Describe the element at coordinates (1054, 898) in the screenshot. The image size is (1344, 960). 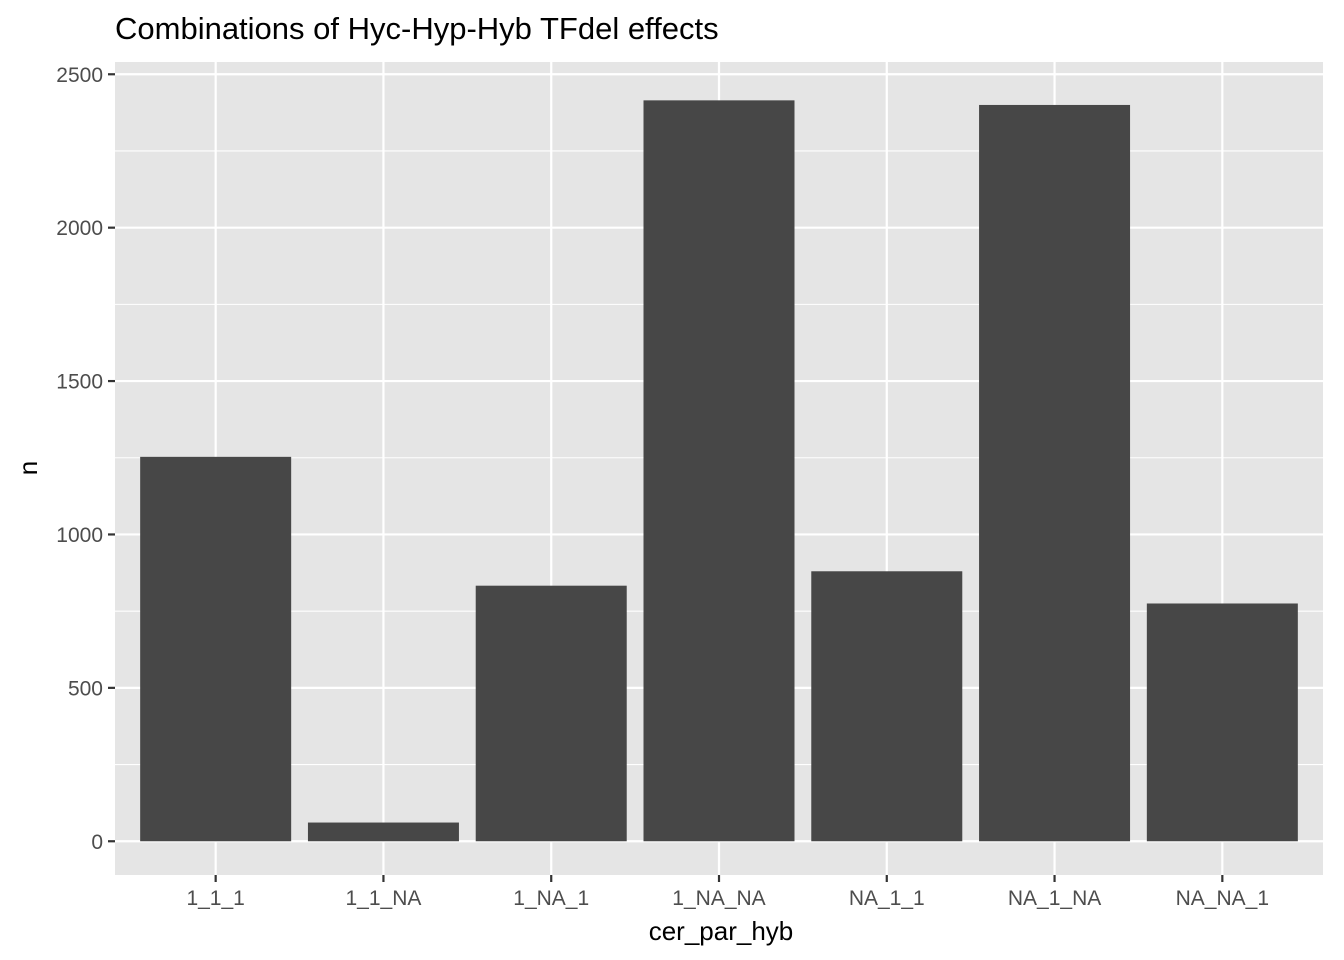
I see `x-tick-label: NA_1_NA` at that location.